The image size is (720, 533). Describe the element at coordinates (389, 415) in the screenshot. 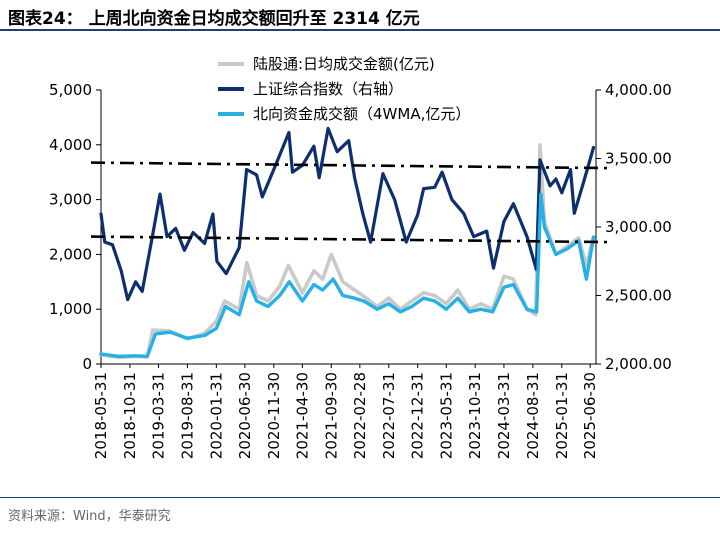

I see `x-tick-label: 2022-07-31` at that location.